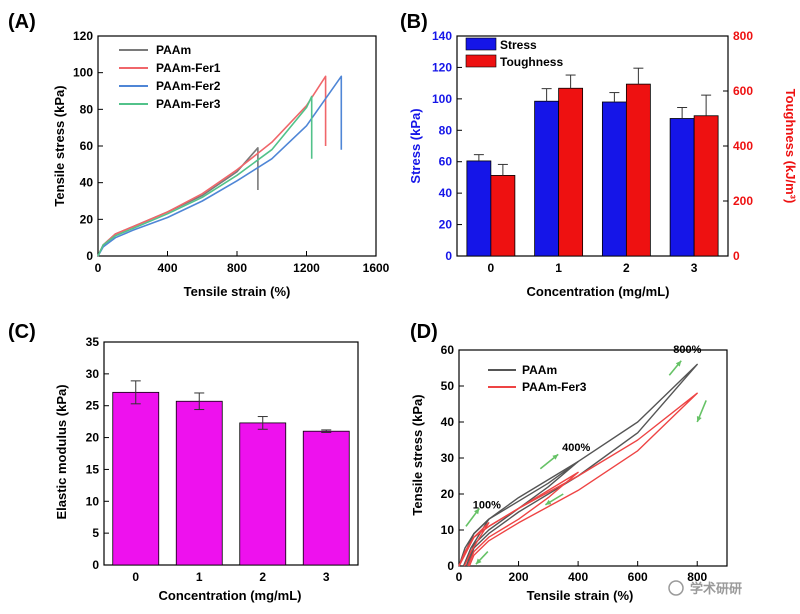  Describe the element at coordinates (188, 104) in the screenshot. I see `legend-label: PAAm-Fer3` at that location.